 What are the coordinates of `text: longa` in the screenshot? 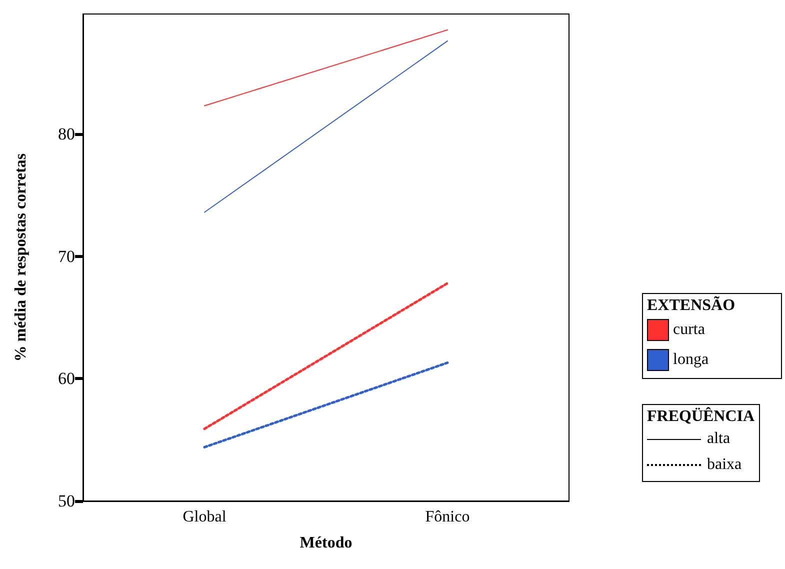 It's located at (691, 360).